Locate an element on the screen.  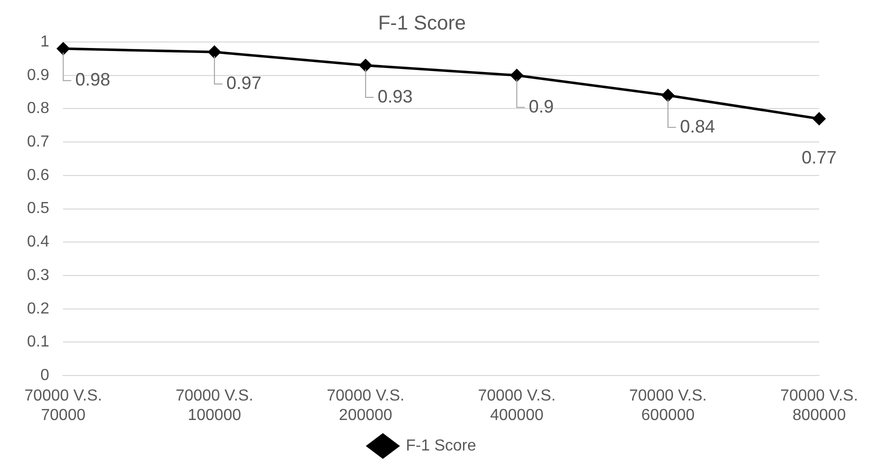
y-tick-label: 0.3 is located at coordinates (38, 275).